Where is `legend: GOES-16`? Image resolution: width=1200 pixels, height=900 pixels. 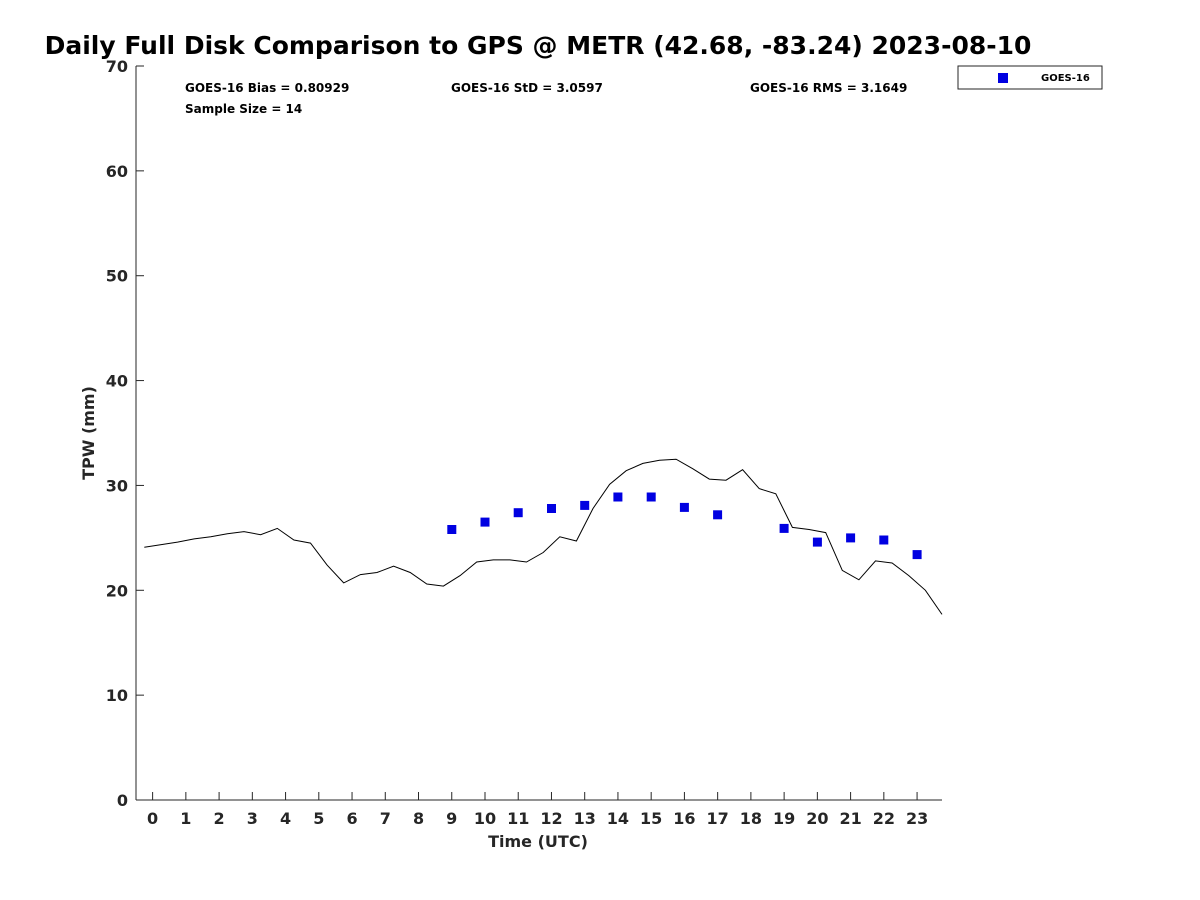
legend: GOES-16 is located at coordinates (1030, 77).